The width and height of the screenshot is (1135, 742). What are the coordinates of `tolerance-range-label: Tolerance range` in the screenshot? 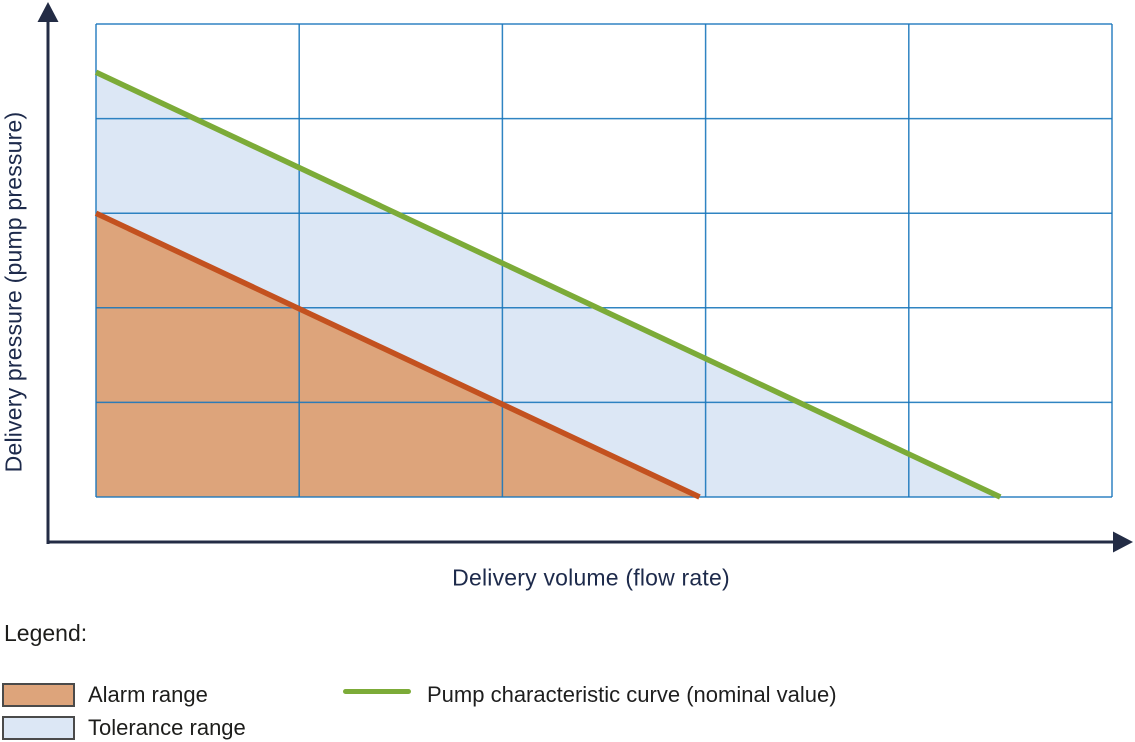 It's located at (167, 727).